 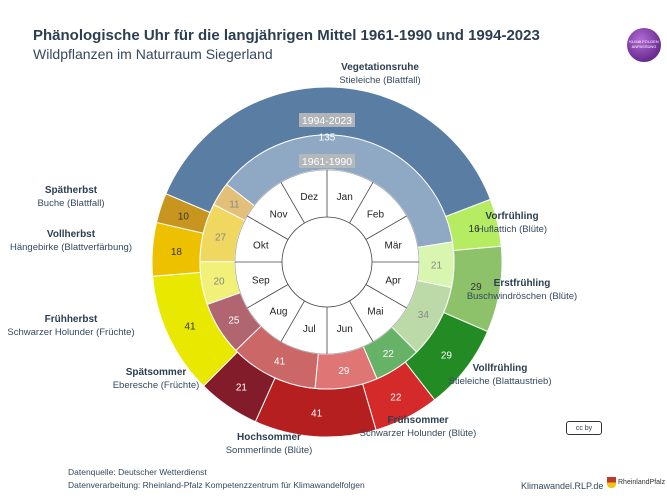 What do you see at coordinates (317, 414) in the screenshot?
I see `outer-value-5: 41` at bounding box center [317, 414].